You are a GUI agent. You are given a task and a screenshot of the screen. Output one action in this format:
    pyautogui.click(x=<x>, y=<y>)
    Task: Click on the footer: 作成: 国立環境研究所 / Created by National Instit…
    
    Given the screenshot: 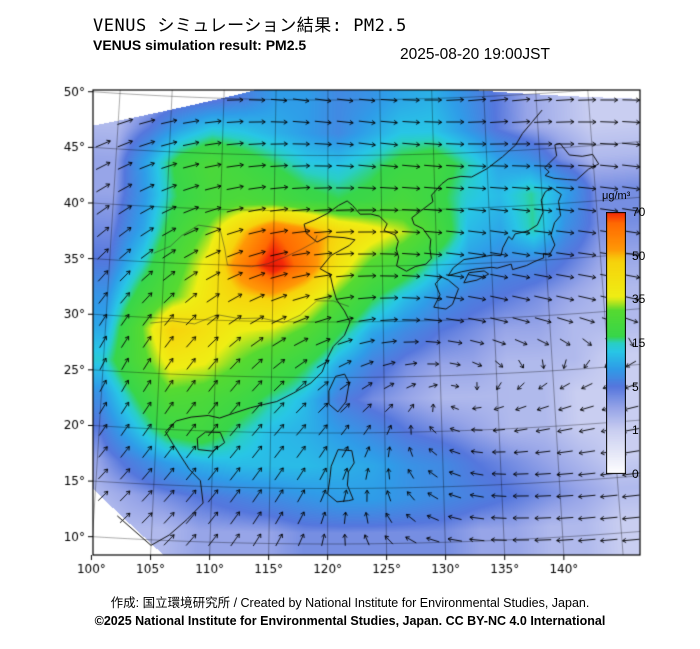 What is the action you would take?
    pyautogui.click(x=350, y=610)
    